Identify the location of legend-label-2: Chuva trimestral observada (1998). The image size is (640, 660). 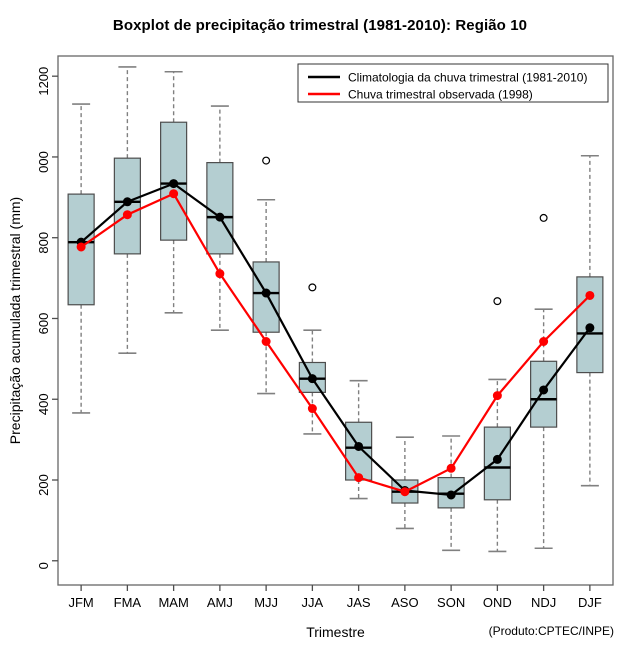
(440, 95).